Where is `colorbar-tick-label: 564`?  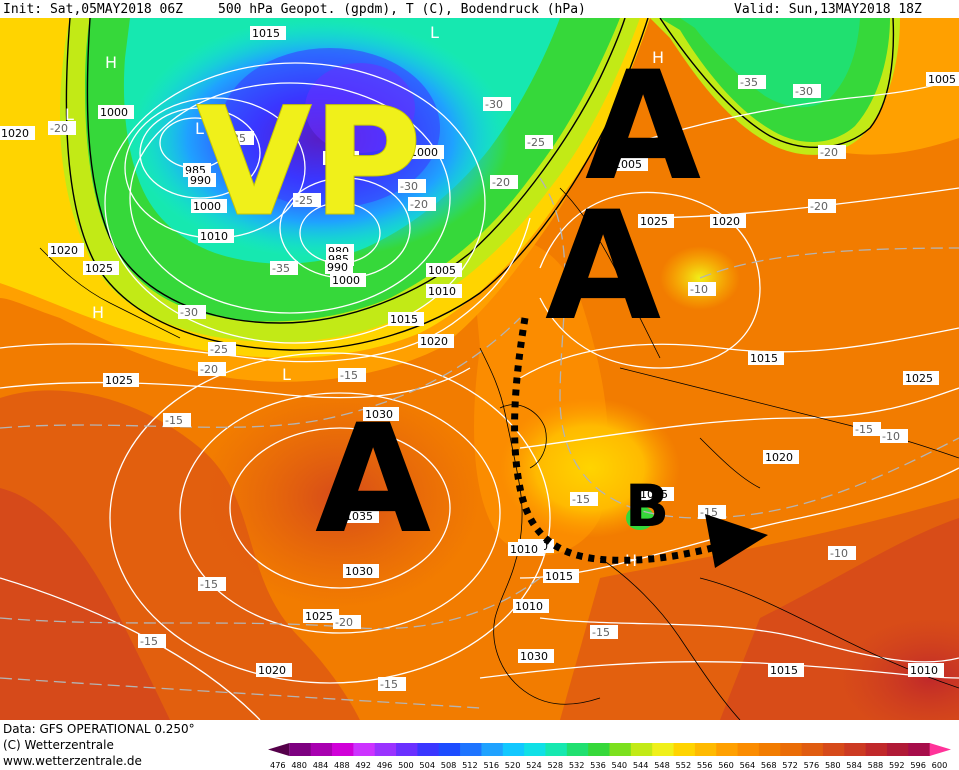 colorbar-tick-label: 564 is located at coordinates (748, 765).